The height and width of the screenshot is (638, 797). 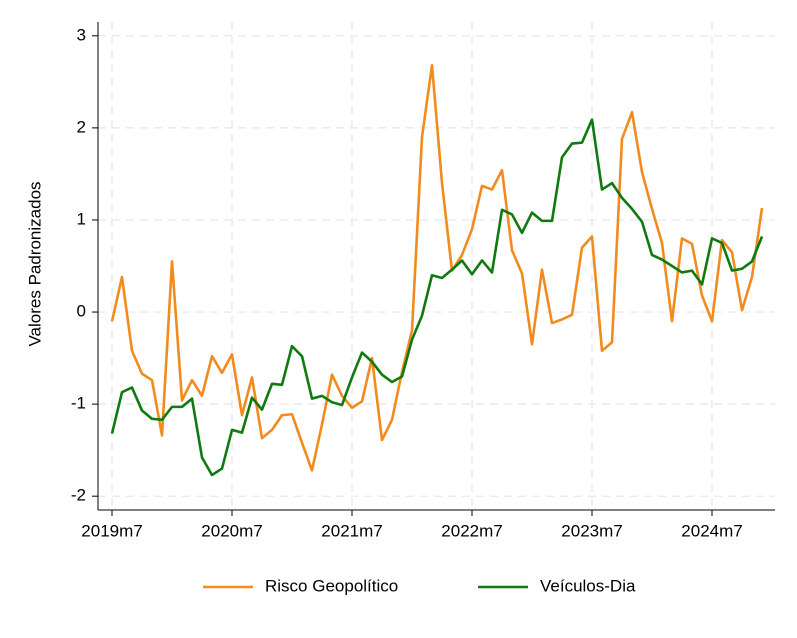 What do you see at coordinates (591, 530) in the screenshot?
I see `x-tick-label: 2023m7` at bounding box center [591, 530].